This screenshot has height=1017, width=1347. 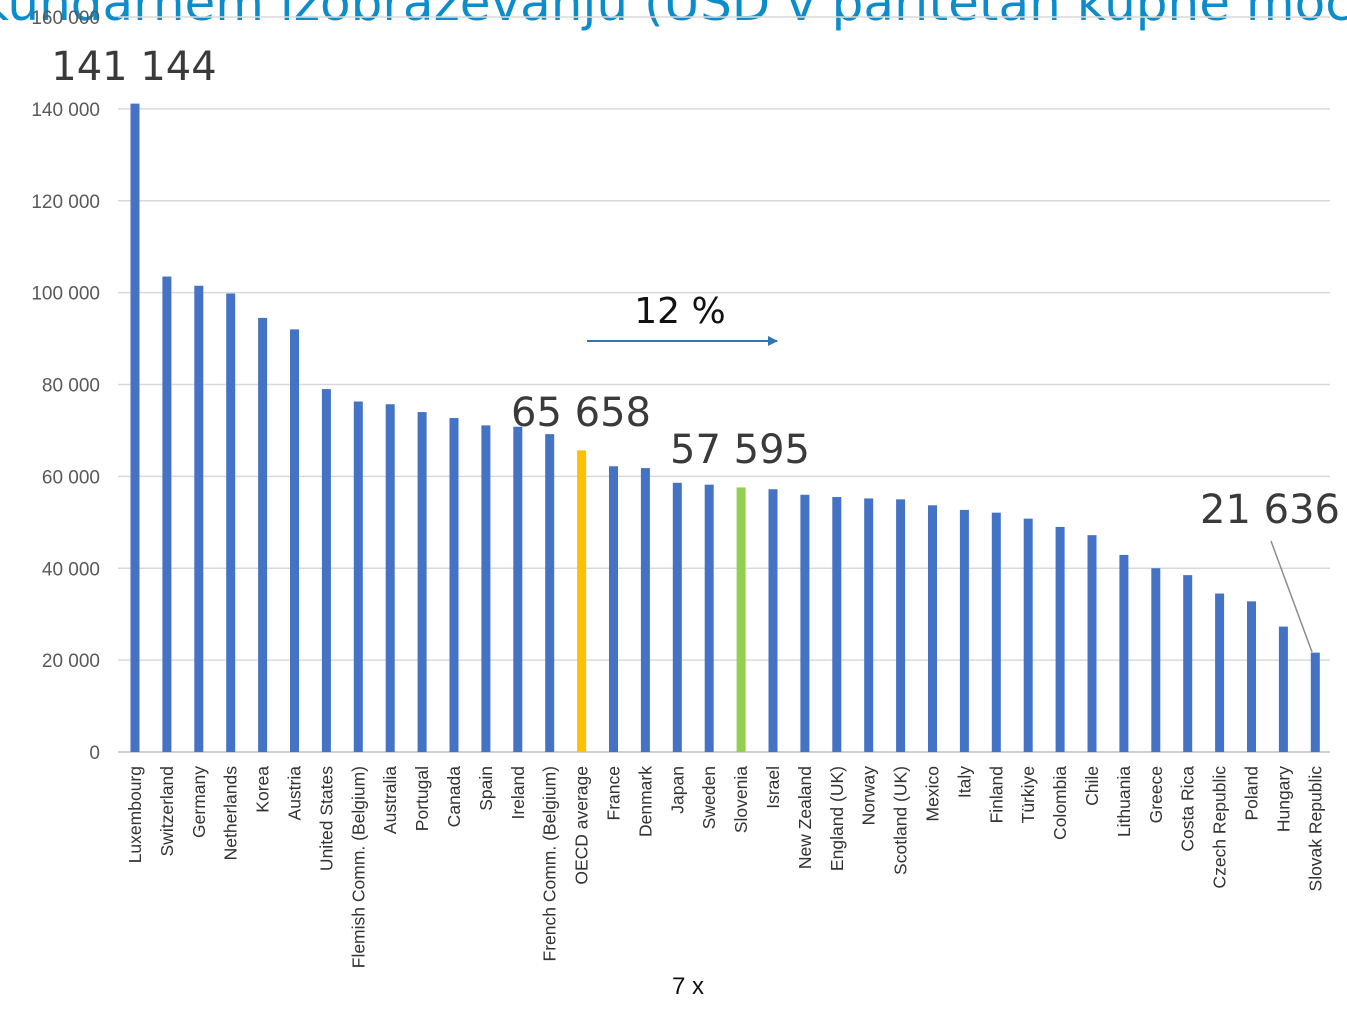 I want to click on bar-korea, so click(x=263, y=534).